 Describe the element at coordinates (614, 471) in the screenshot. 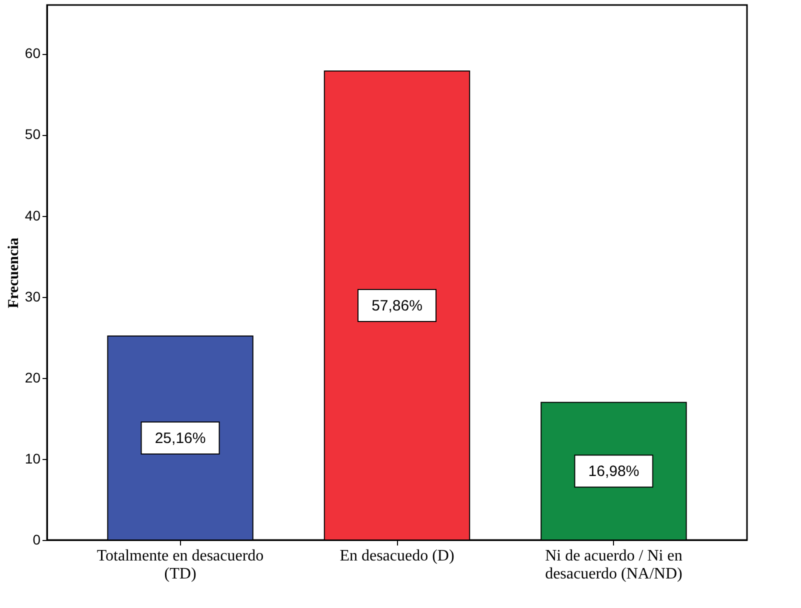

I see `data-label: 16,98%` at that location.